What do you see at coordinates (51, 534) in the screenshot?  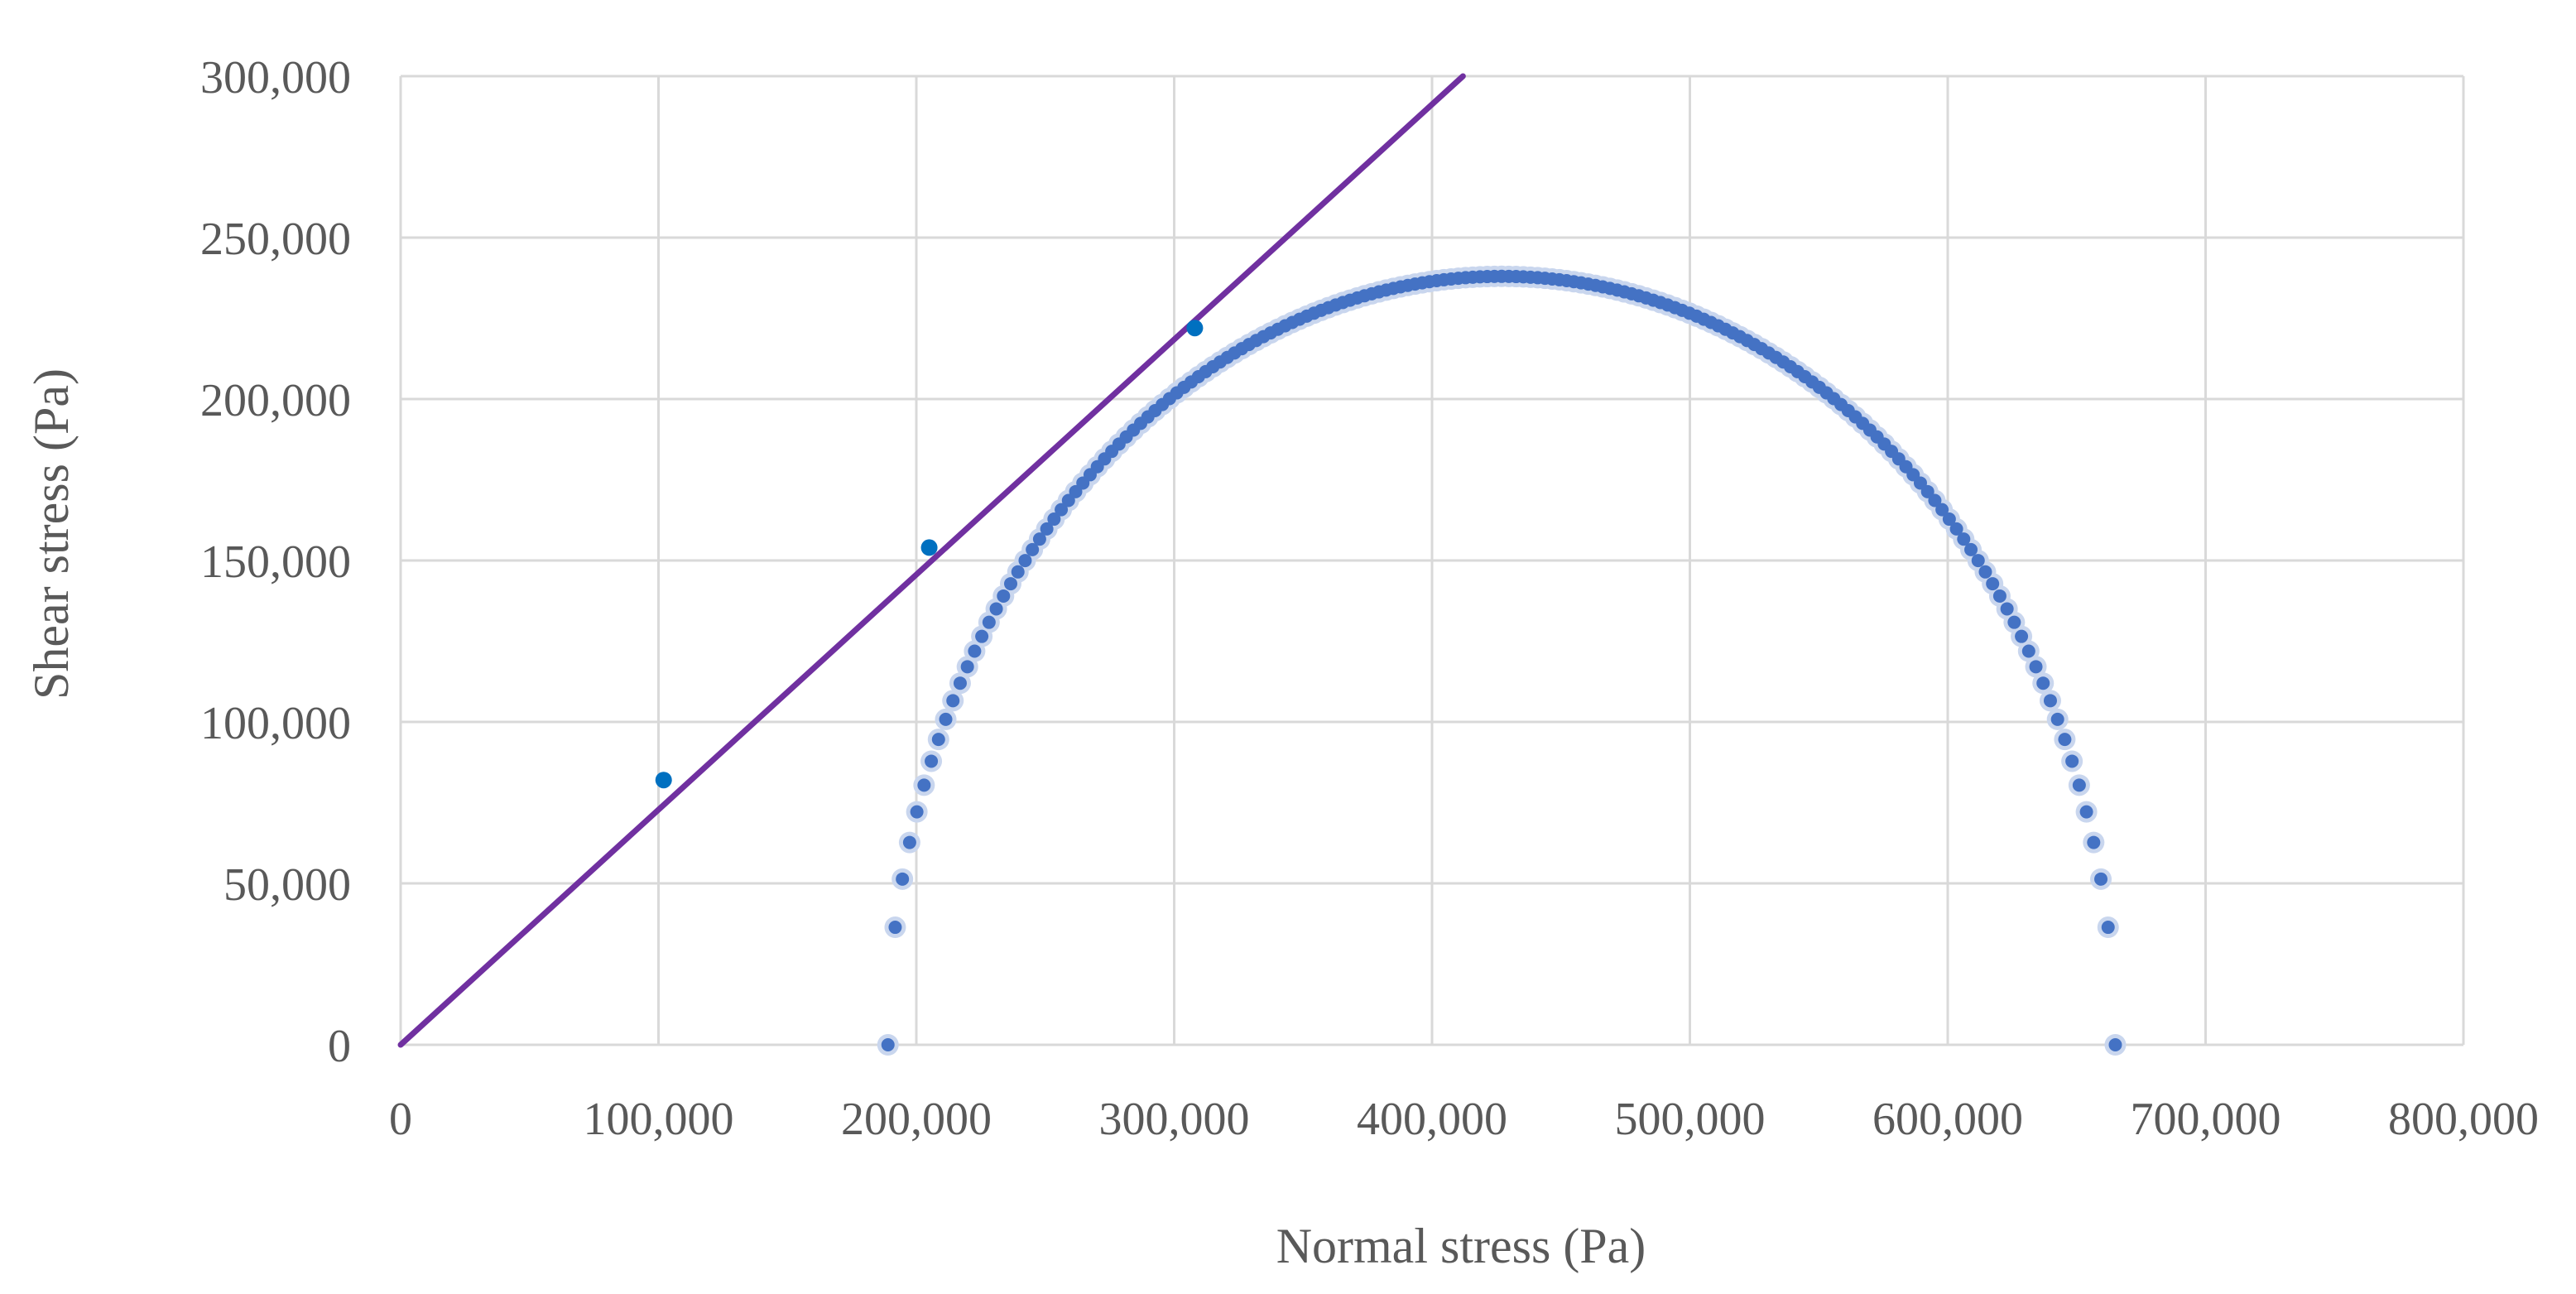 I see `y-axis-title: Shear stress (Pa)` at bounding box center [51, 534].